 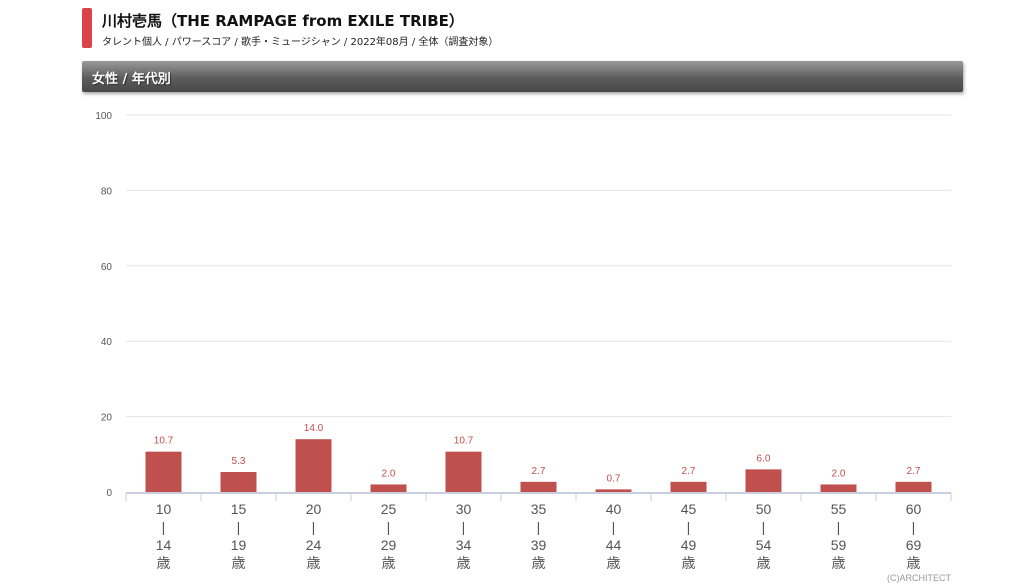 I want to click on y-tick-label: 100, so click(x=103, y=116).